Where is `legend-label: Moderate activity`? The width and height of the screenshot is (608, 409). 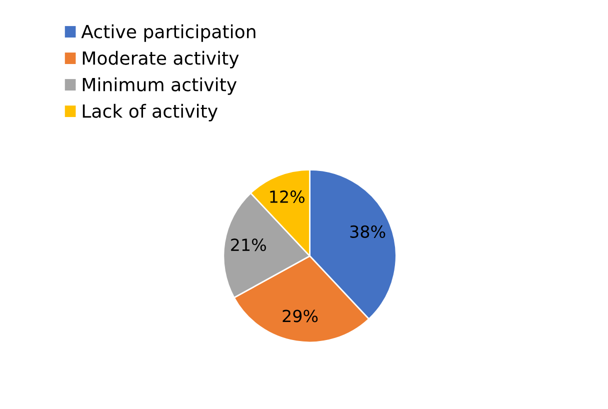
legend-label: Moderate activity is located at coordinates (160, 59).